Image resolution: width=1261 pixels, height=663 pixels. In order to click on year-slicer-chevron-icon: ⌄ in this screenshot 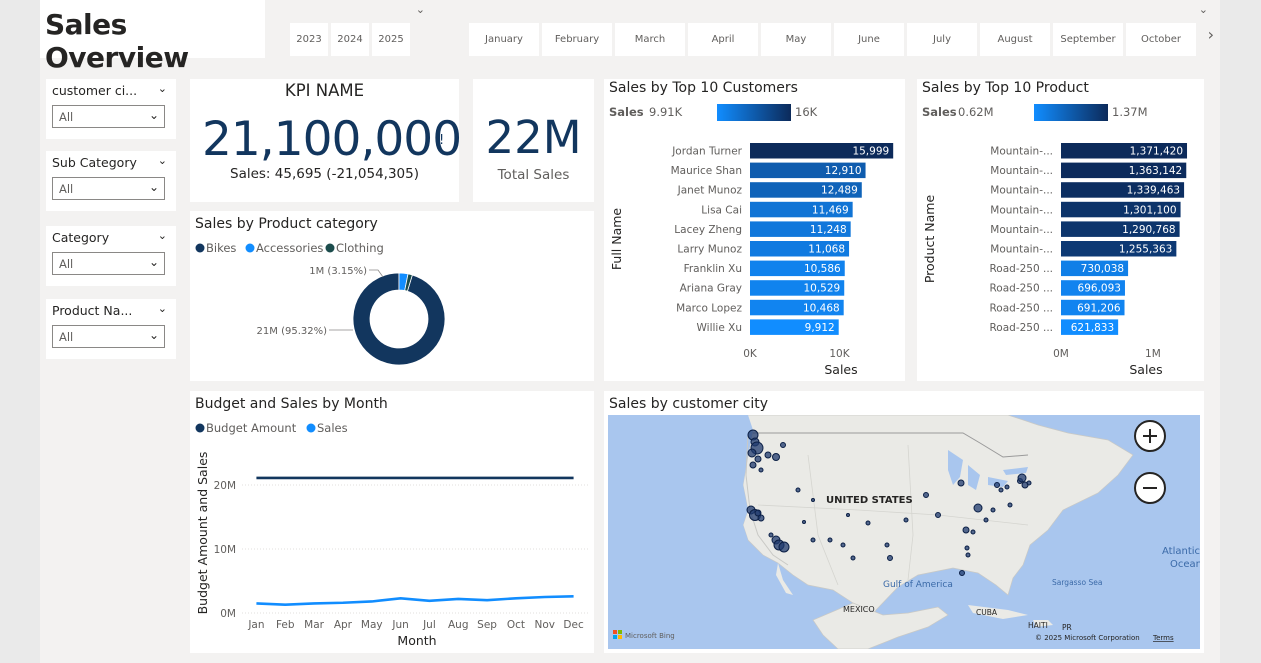, I will do `click(420, 9)`.